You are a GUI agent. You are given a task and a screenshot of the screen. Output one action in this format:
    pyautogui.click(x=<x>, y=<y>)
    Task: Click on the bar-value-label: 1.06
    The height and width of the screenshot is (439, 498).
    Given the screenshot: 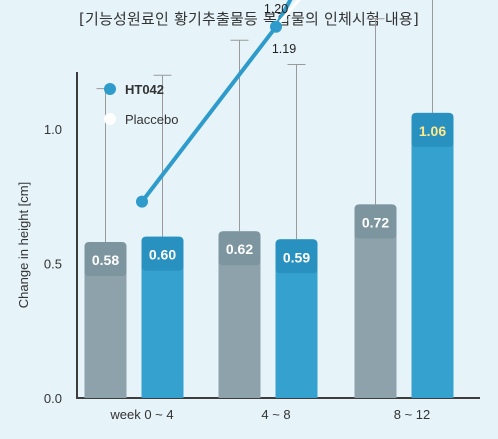 What is the action you would take?
    pyautogui.click(x=432, y=131)
    